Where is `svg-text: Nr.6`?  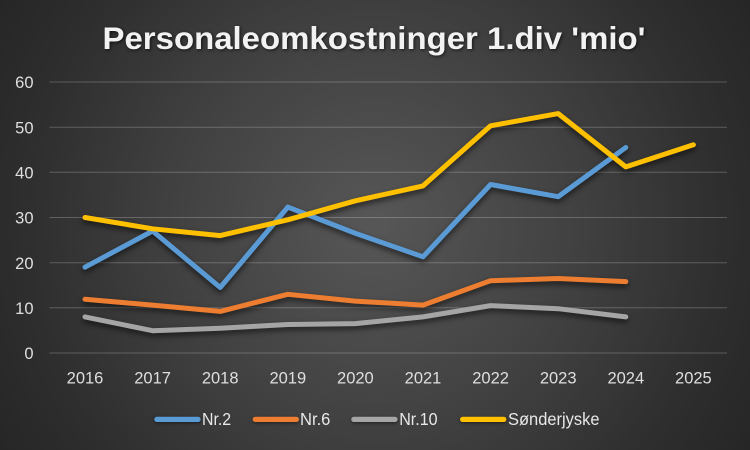
svg-text: Nr.6 is located at coordinates (315, 419).